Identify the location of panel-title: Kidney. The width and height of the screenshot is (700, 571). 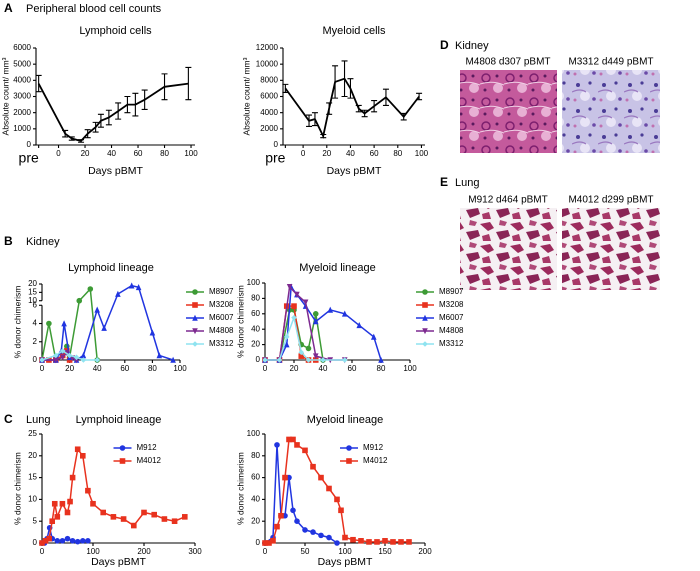
(472, 46).